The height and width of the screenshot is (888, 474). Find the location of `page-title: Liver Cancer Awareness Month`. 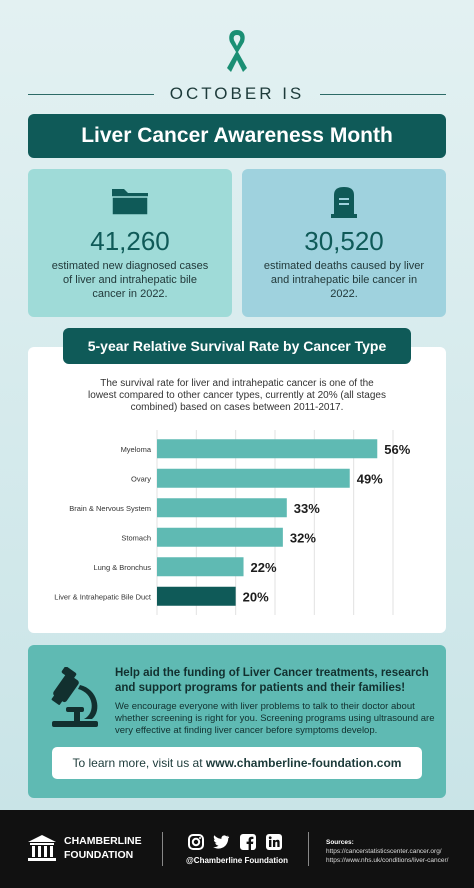

page-title: Liver Cancer Awareness Month is located at coordinates (237, 136).